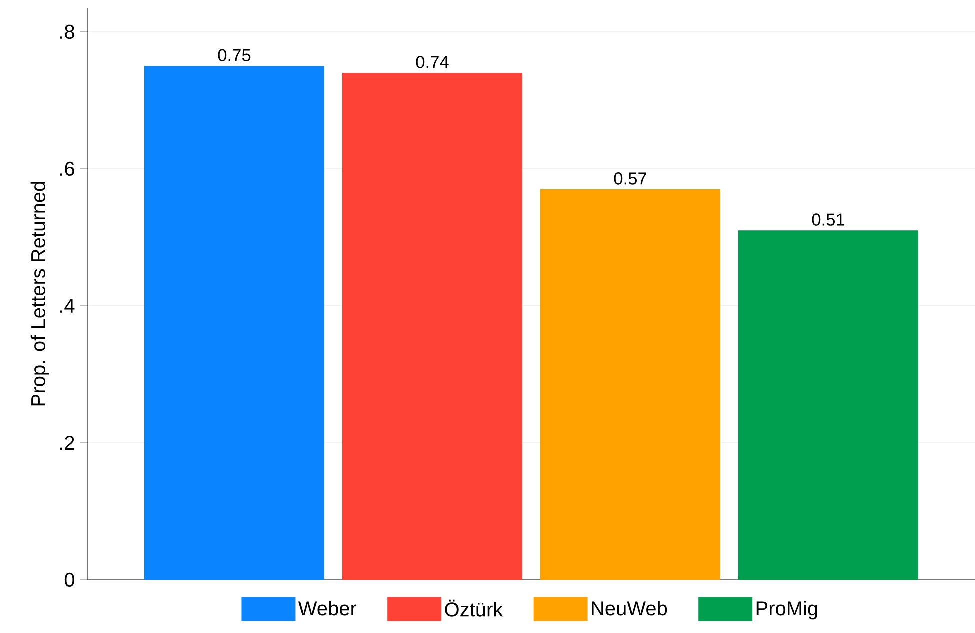  What do you see at coordinates (234, 55) in the screenshot?
I see `data-label: 0.75` at bounding box center [234, 55].